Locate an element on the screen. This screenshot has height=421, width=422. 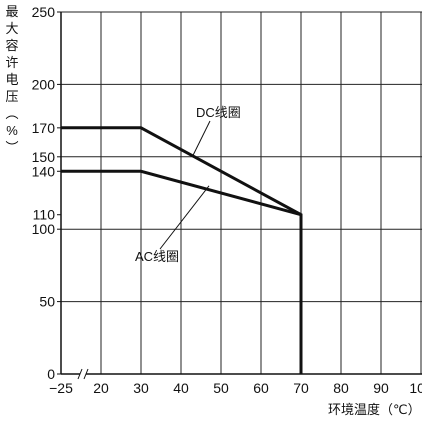
annotations: DC线圈 AC线圈 is located at coordinates (188, 184).